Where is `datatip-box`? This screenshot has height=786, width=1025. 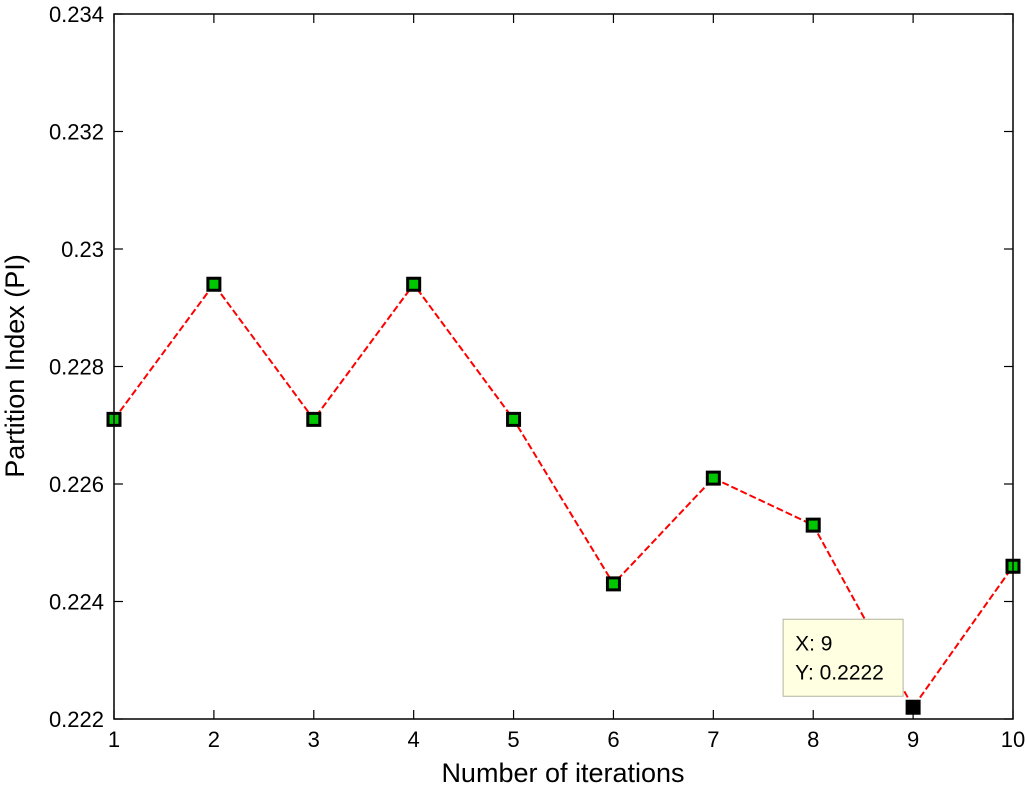 datatip-box is located at coordinates (843, 657).